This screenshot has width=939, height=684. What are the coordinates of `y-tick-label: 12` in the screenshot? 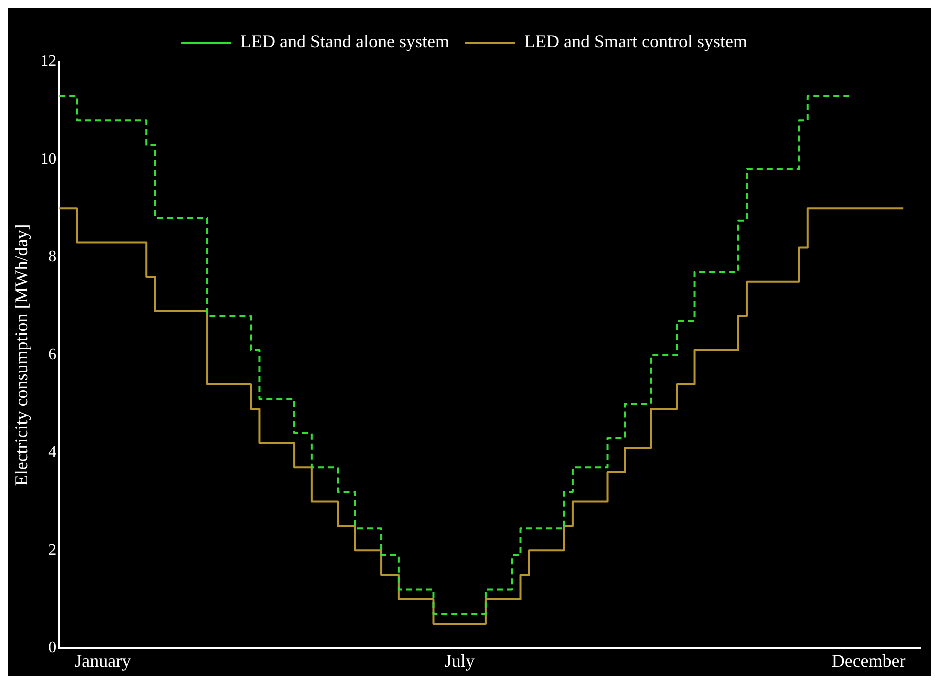 It's located at (48, 61).